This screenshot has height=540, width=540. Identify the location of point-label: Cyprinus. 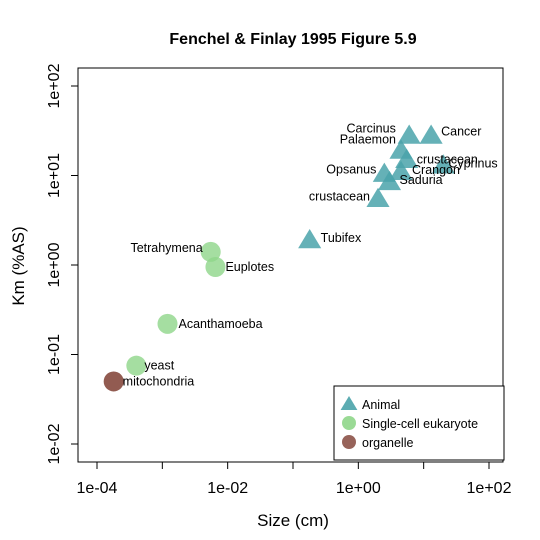
(472, 163).